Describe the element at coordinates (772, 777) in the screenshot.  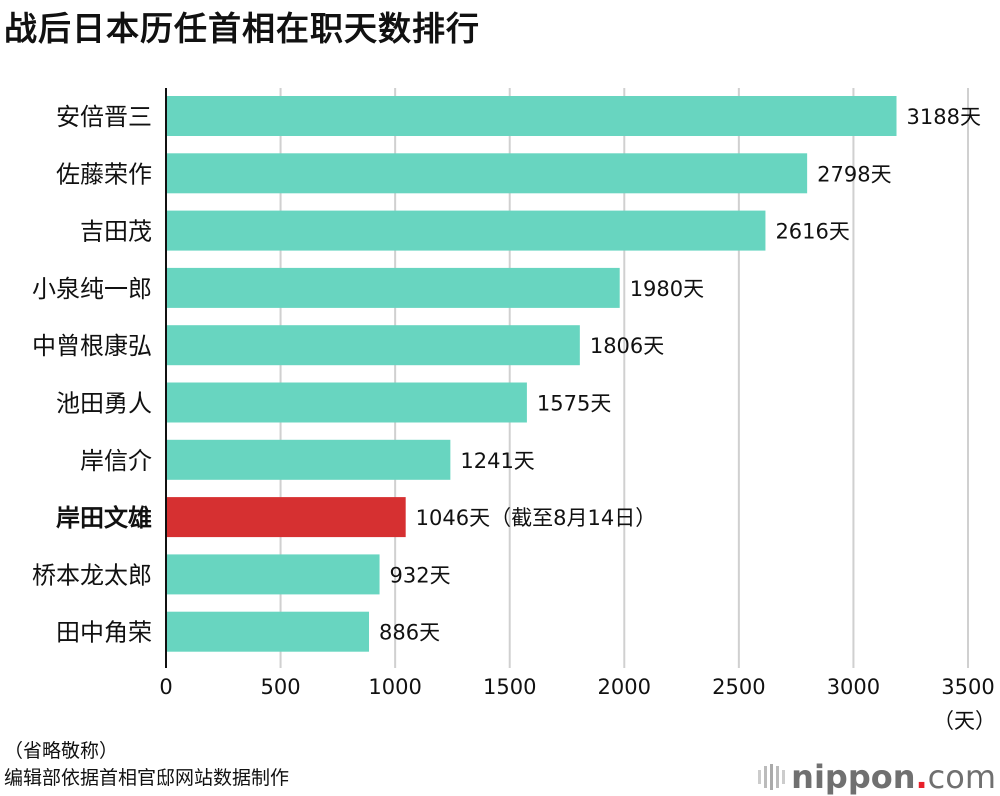
I see `logo-bars-icon` at that location.